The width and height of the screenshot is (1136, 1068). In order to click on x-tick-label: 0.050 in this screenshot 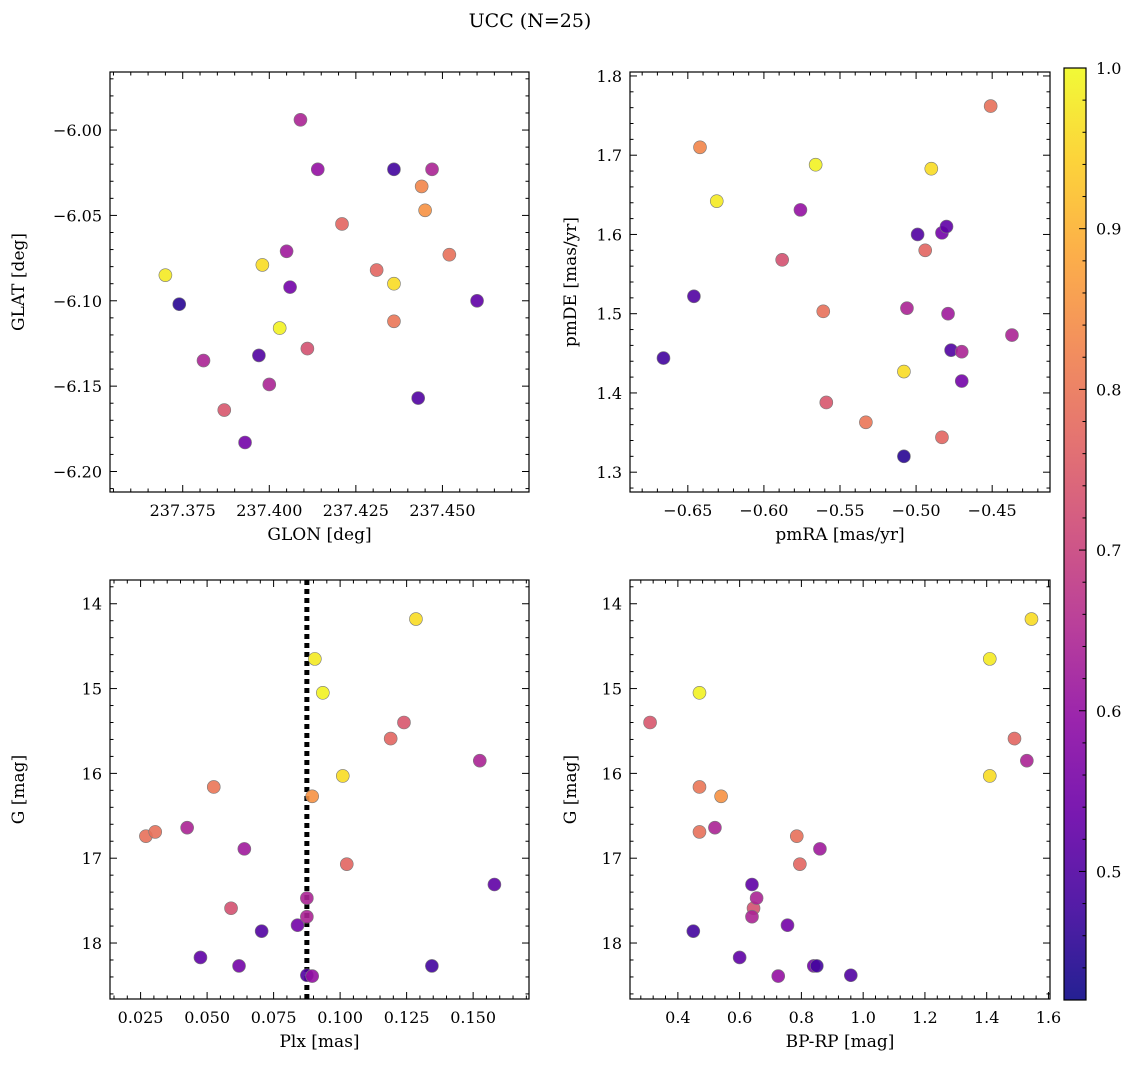, I will do `click(207, 1017)`.